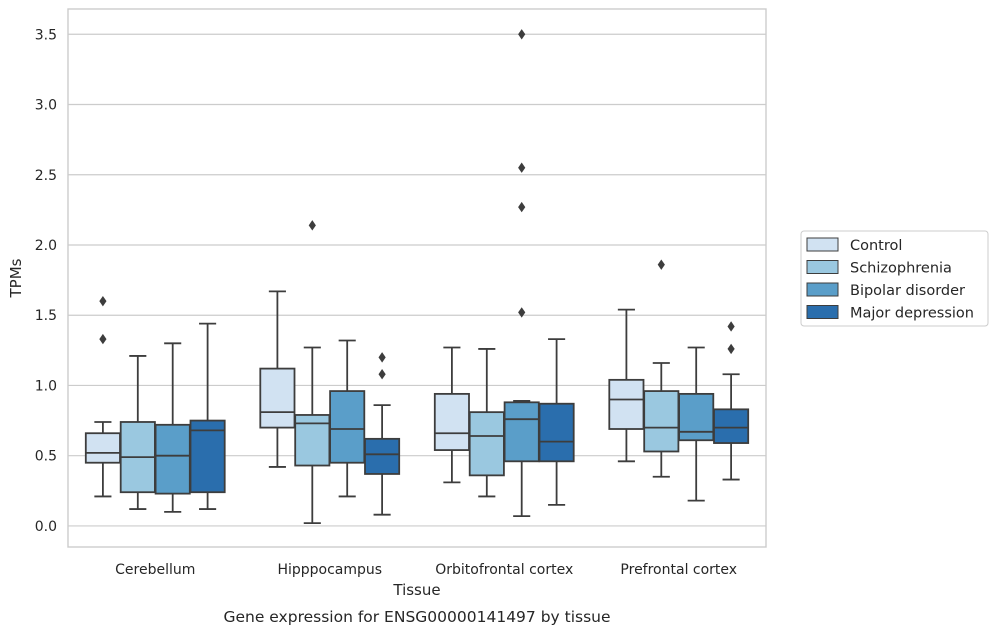 This screenshot has height=634, width=997. What do you see at coordinates (137, 432) in the screenshot?
I see `box-cerebellum-schizophrenia` at bounding box center [137, 432].